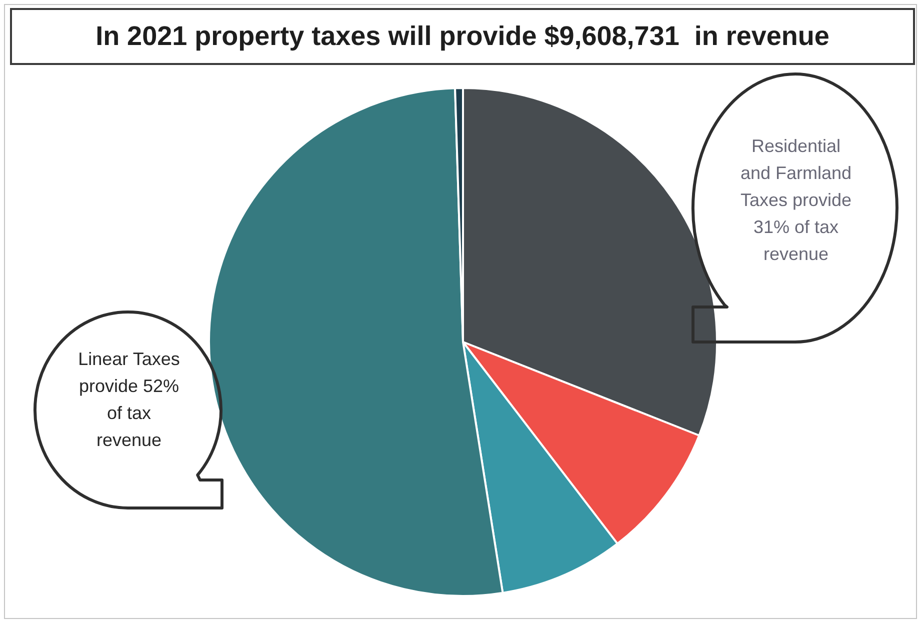  What do you see at coordinates (129, 400) in the screenshot?
I see `text: Linear Taxes provide 52% of tax revenue` at bounding box center [129, 400].